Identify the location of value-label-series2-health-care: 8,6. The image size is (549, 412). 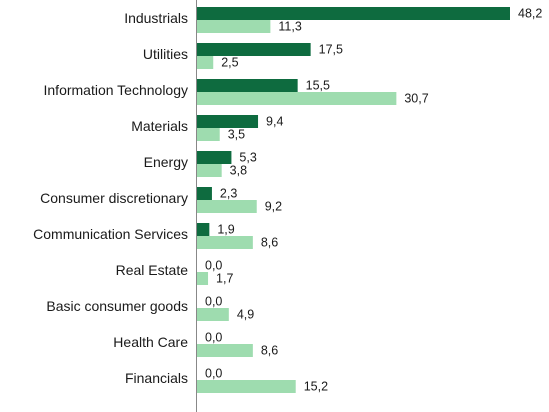
(269, 350).